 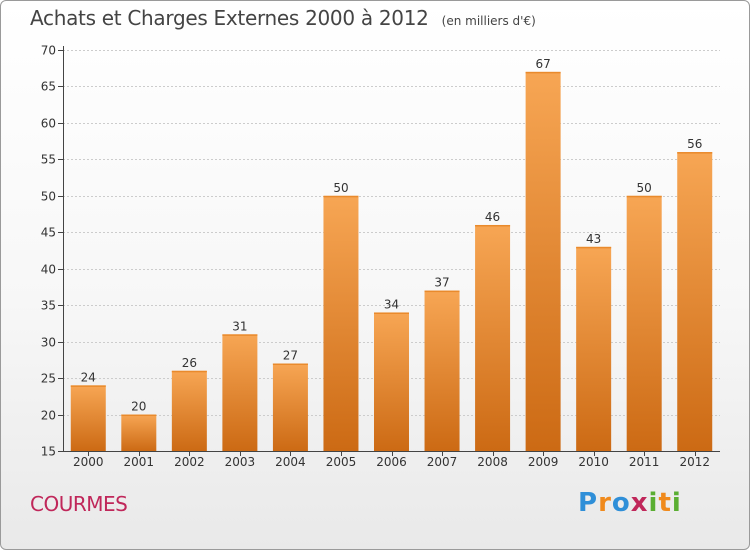 What do you see at coordinates (593, 462) in the screenshot?
I see `x-tick-label: 2010` at bounding box center [593, 462].